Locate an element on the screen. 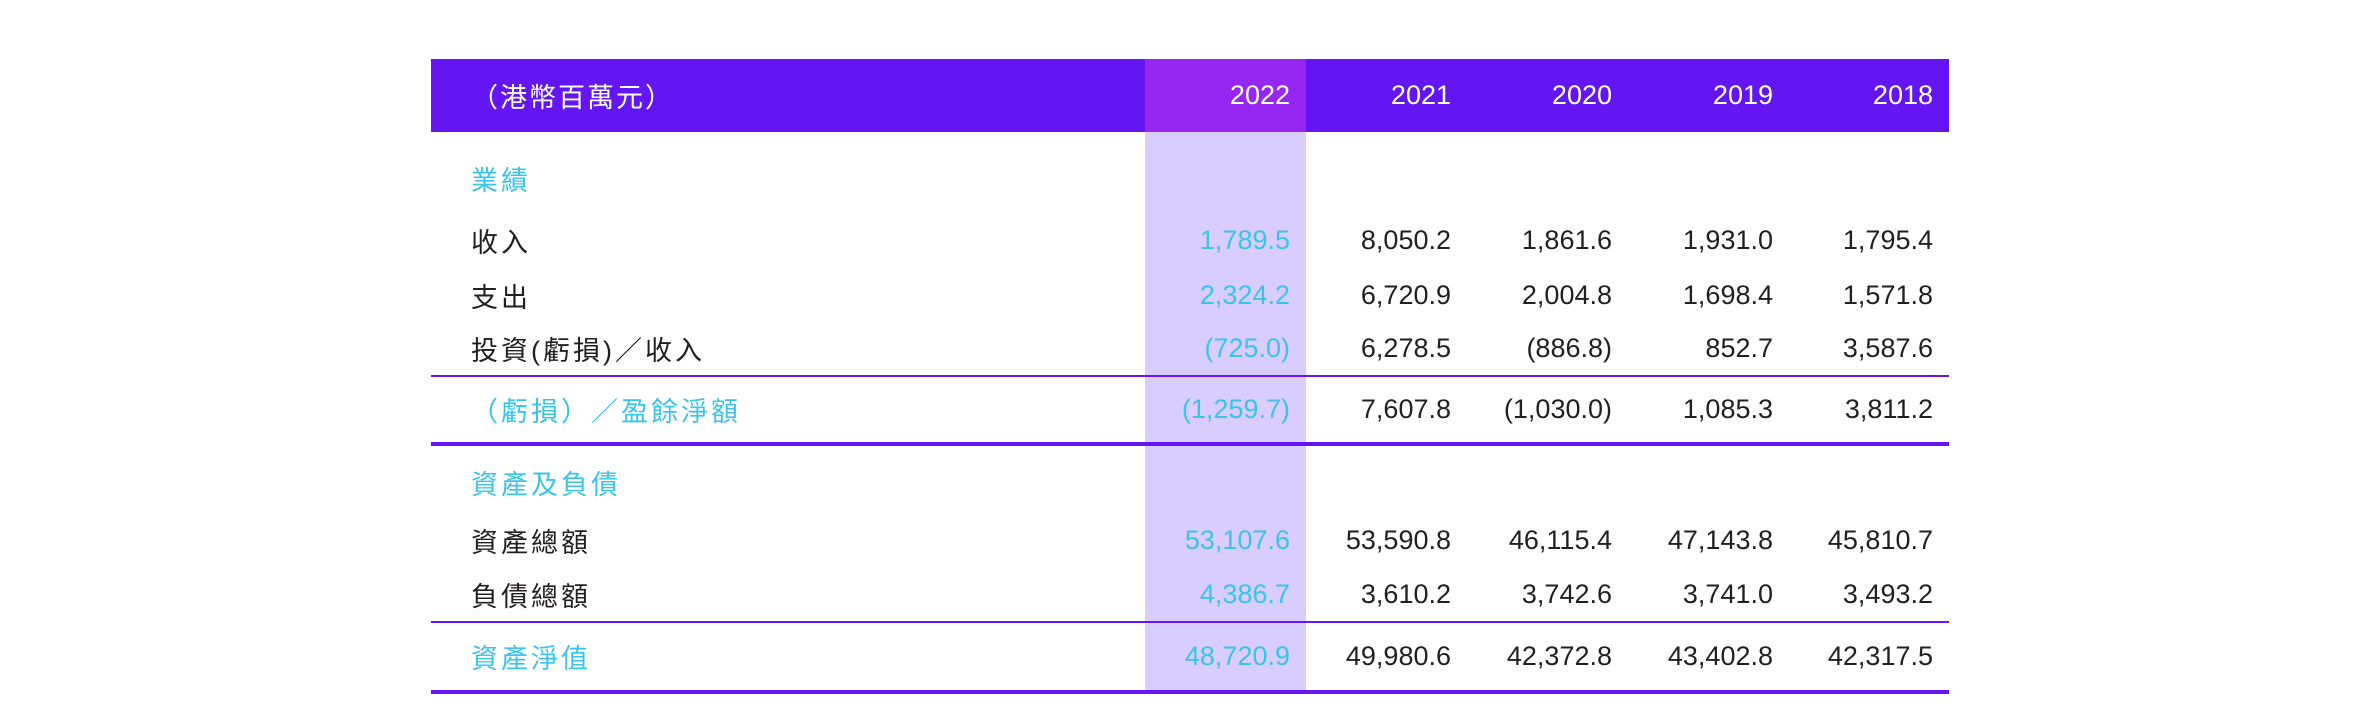  total-label-net-assets: 資產淨值 is located at coordinates (788, 657).